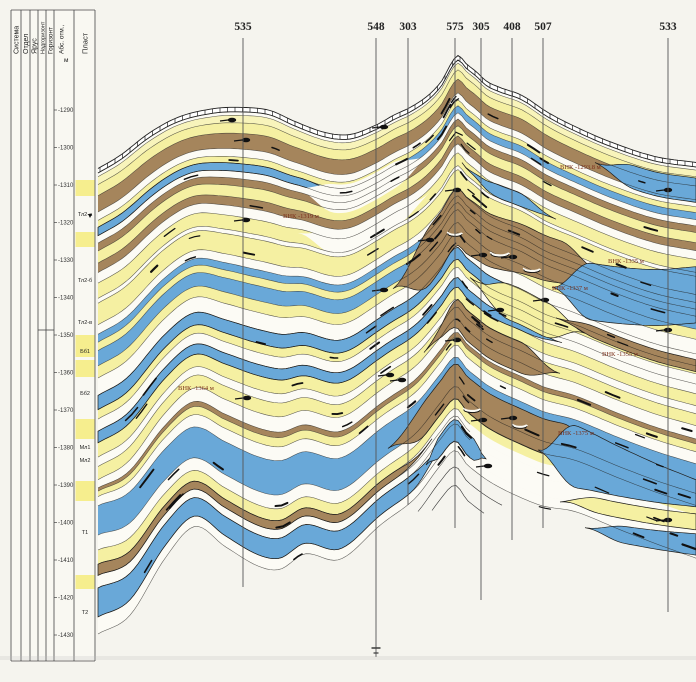 The height and width of the screenshot is (682, 696). I want to click on svg-text: 408, so click(512, 27).